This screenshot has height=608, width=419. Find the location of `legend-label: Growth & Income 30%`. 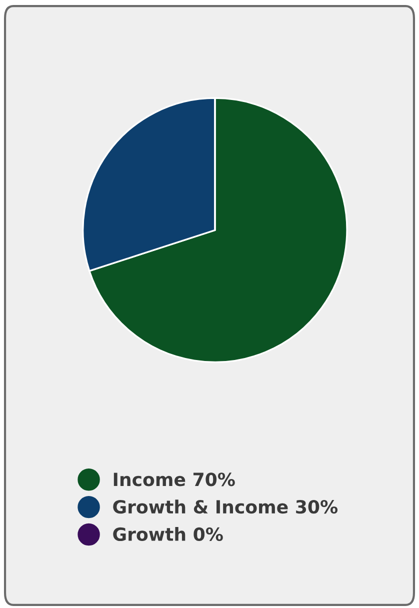

legend-label: Growth & Income 30% is located at coordinates (225, 507).